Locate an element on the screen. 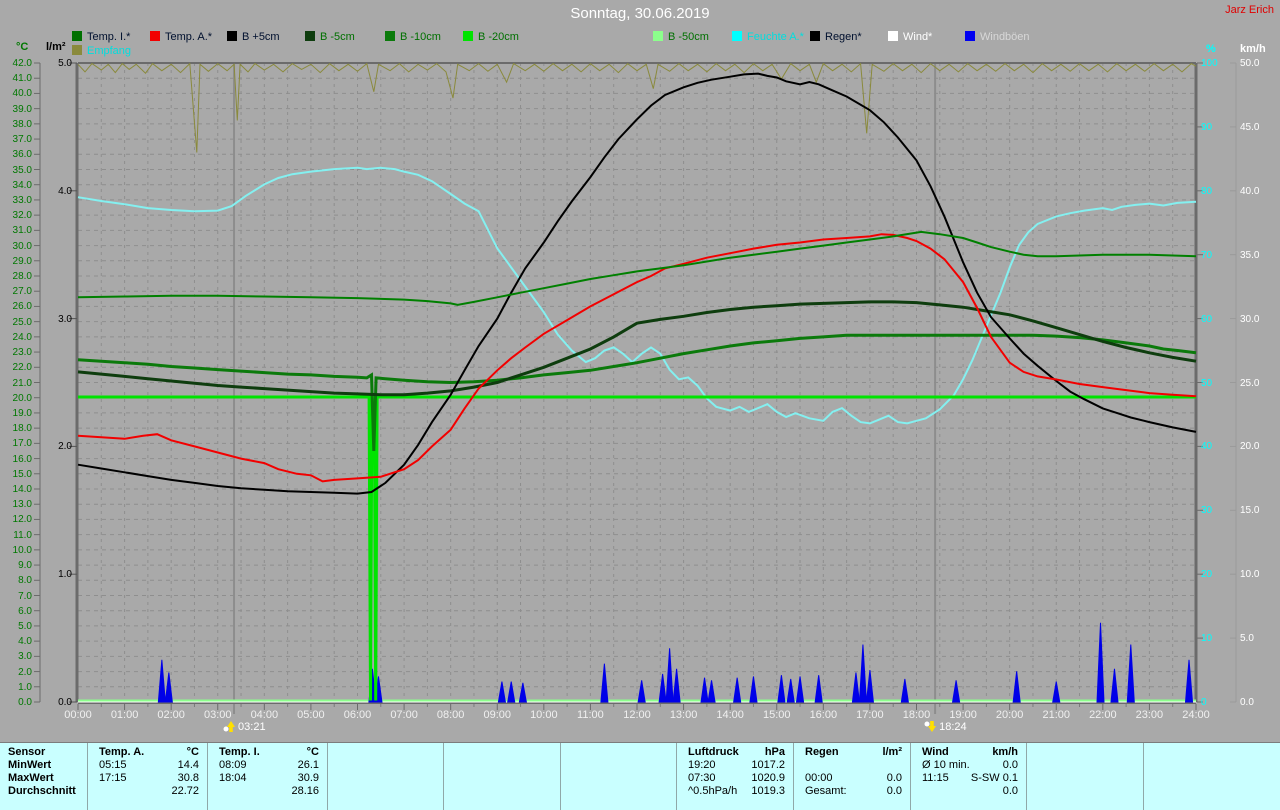 The width and height of the screenshot is (1280, 810). table-cell-value: S-SW 0.1 is located at coordinates (994, 778).